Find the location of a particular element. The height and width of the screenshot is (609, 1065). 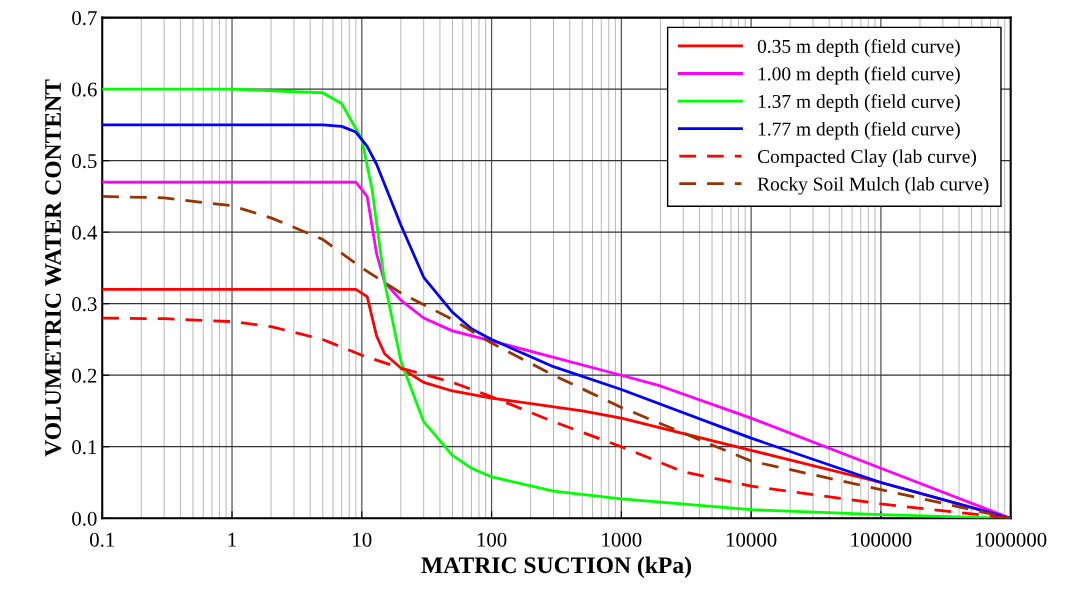

x-tick-label: 1 is located at coordinates (232, 539).